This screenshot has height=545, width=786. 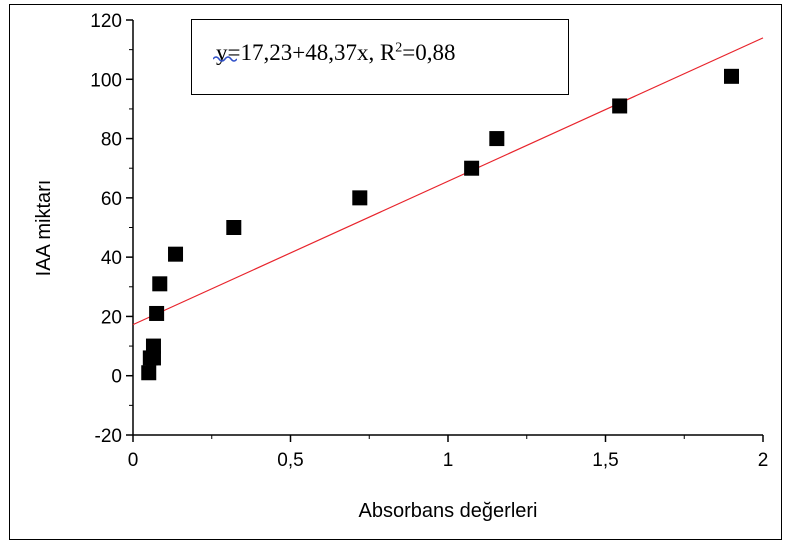 What do you see at coordinates (306, 52) in the screenshot?
I see `equation-text: y=17,23+48,37x, R` at bounding box center [306, 52].